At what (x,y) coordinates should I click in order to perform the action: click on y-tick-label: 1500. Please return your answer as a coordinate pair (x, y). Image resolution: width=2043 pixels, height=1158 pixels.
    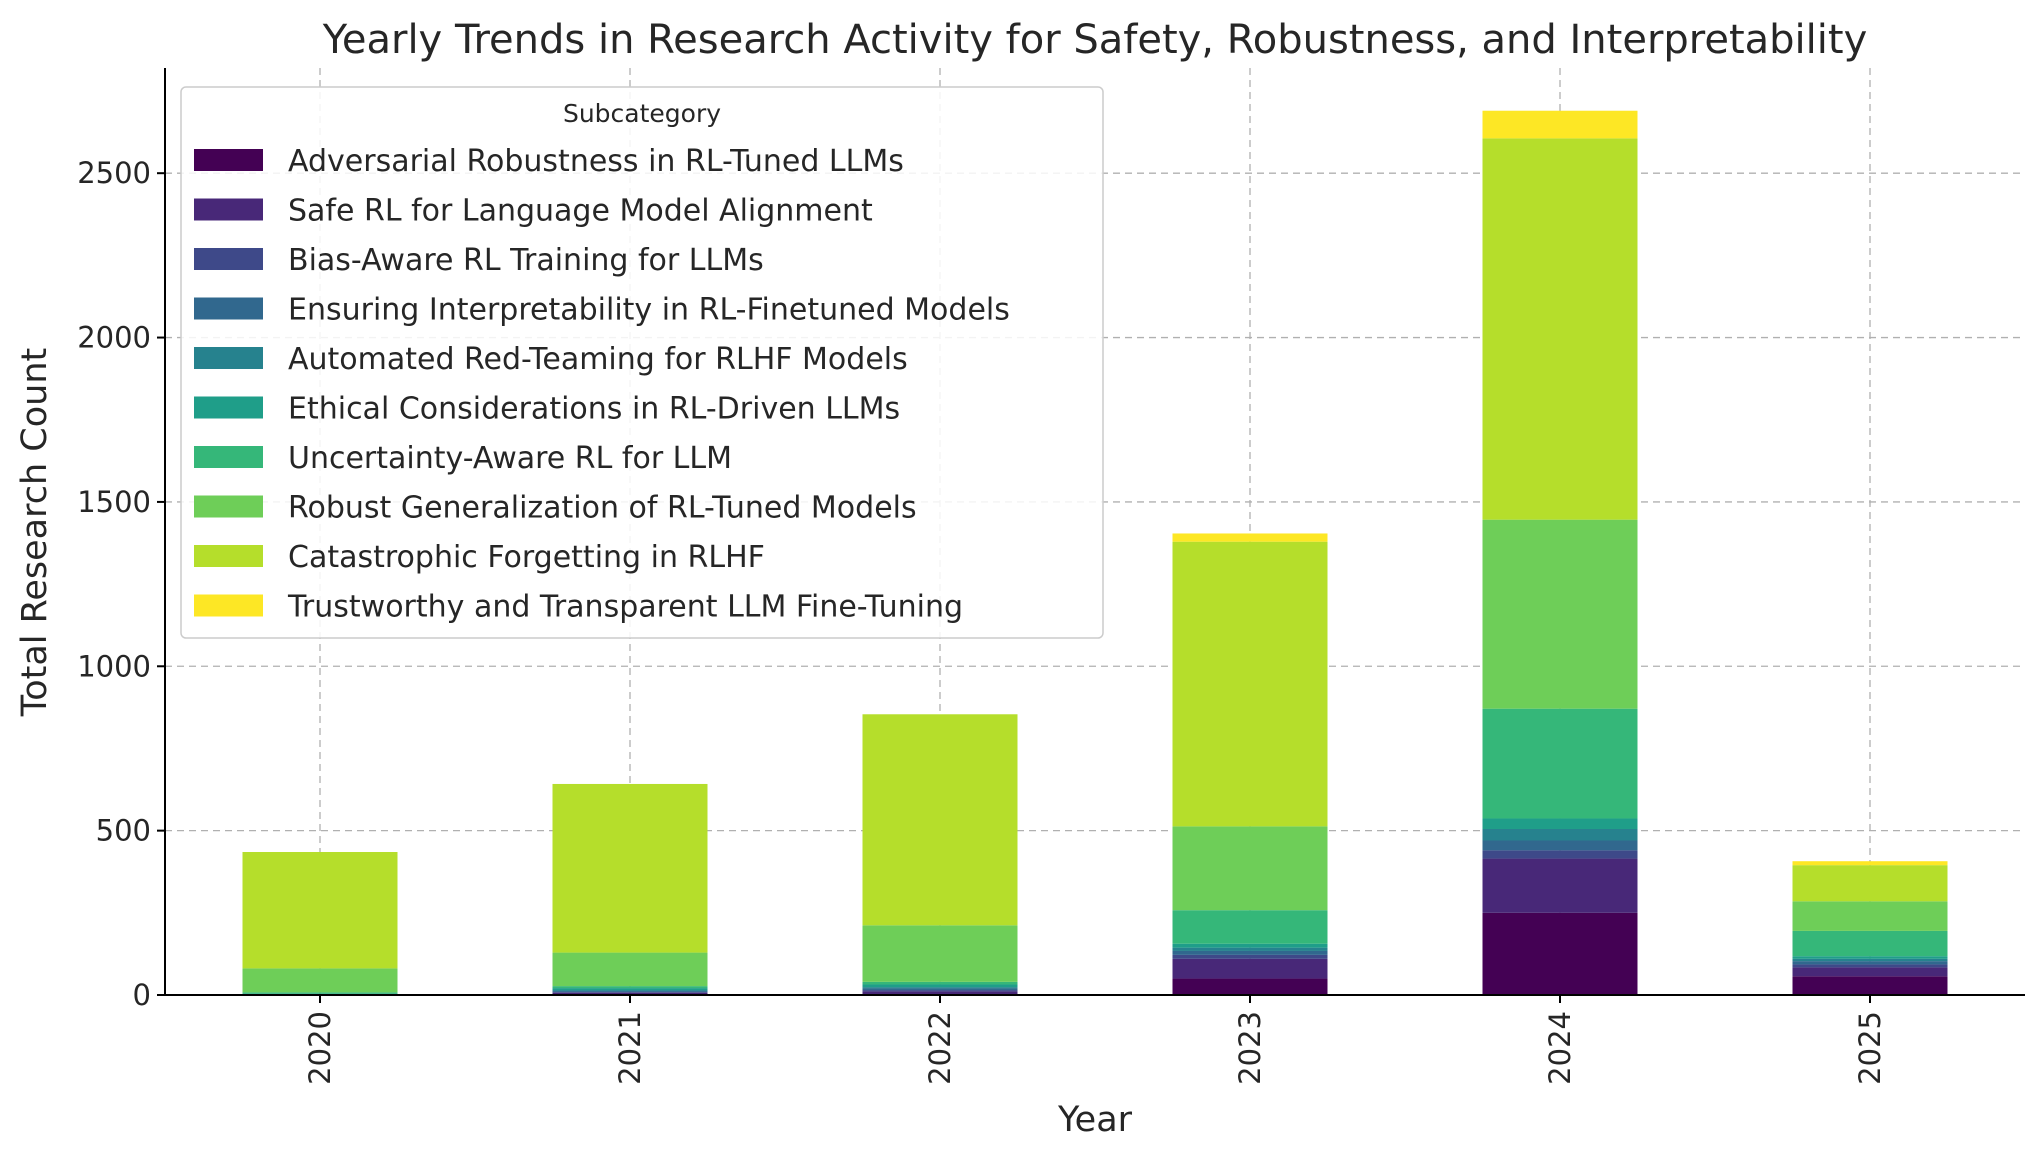
    Looking at the image, I should click on (114, 502).